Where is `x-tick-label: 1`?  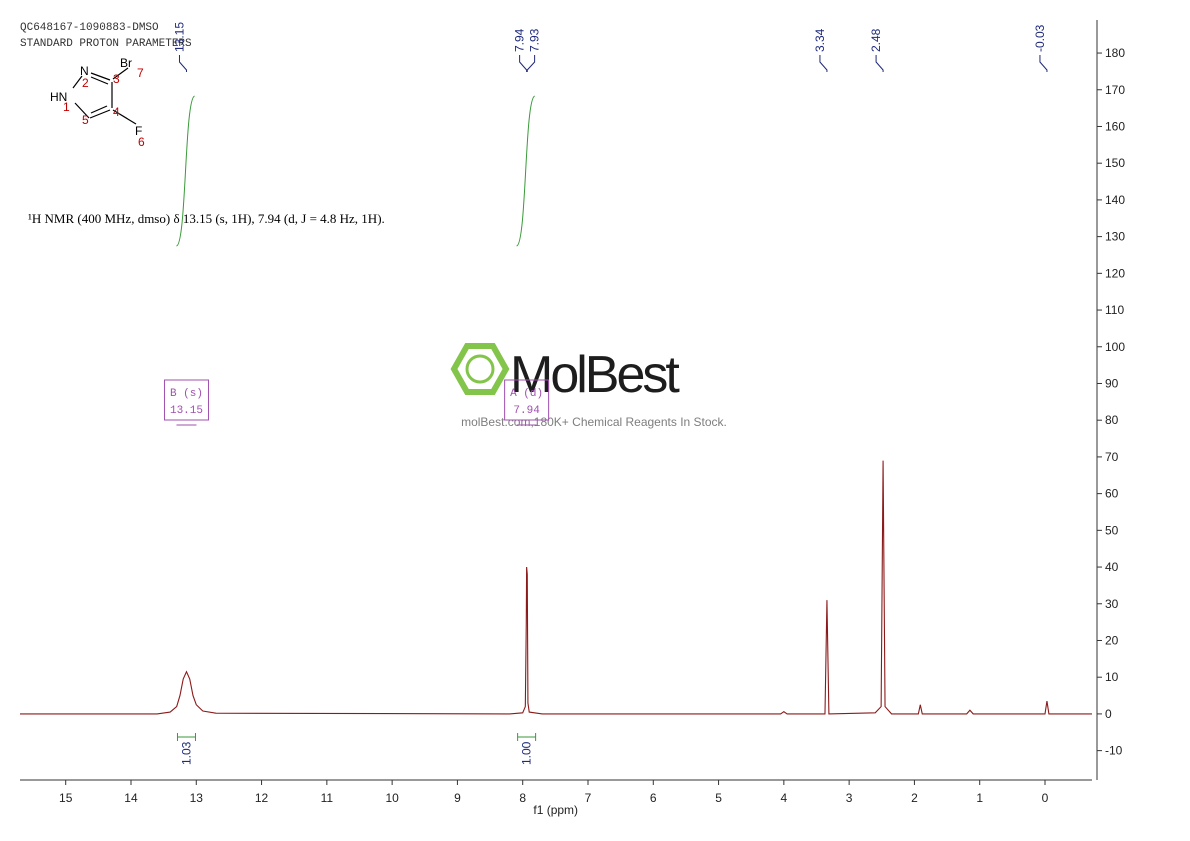
x-tick-label: 1 is located at coordinates (979, 798).